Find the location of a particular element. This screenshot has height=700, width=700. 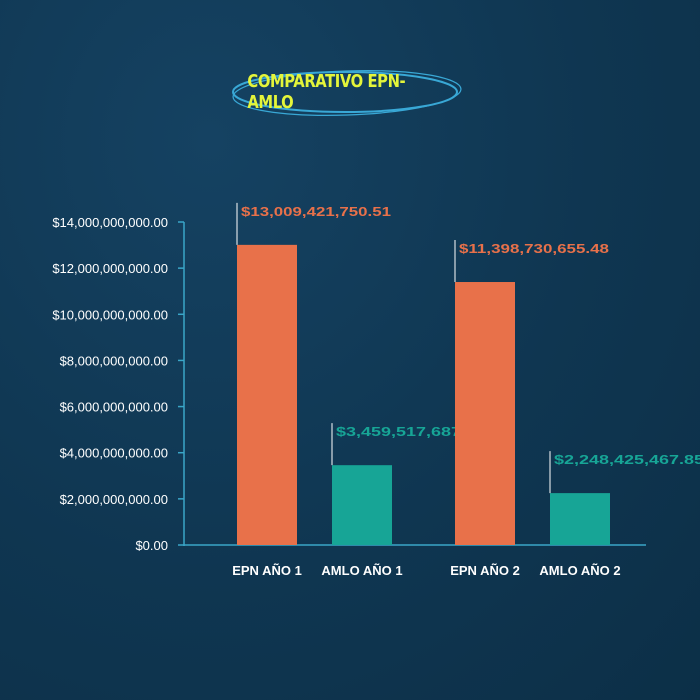

data-label: $11,398,730,655.48 is located at coordinates (534, 248).